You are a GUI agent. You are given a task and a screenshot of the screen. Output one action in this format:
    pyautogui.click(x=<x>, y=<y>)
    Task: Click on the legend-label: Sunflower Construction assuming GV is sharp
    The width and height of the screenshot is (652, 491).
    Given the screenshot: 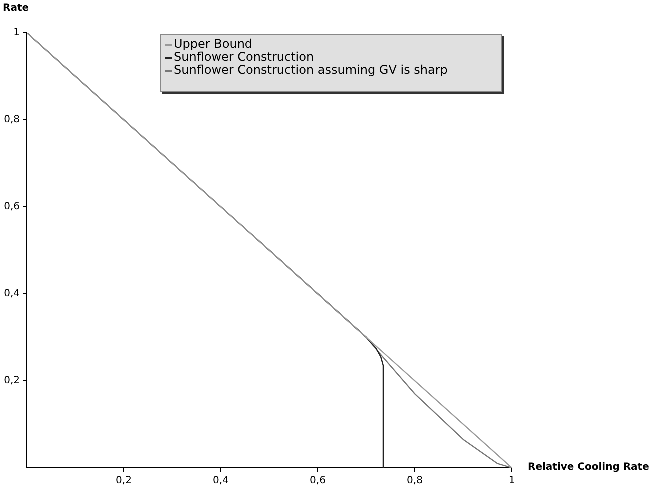 What is the action you would take?
    pyautogui.click(x=311, y=70)
    